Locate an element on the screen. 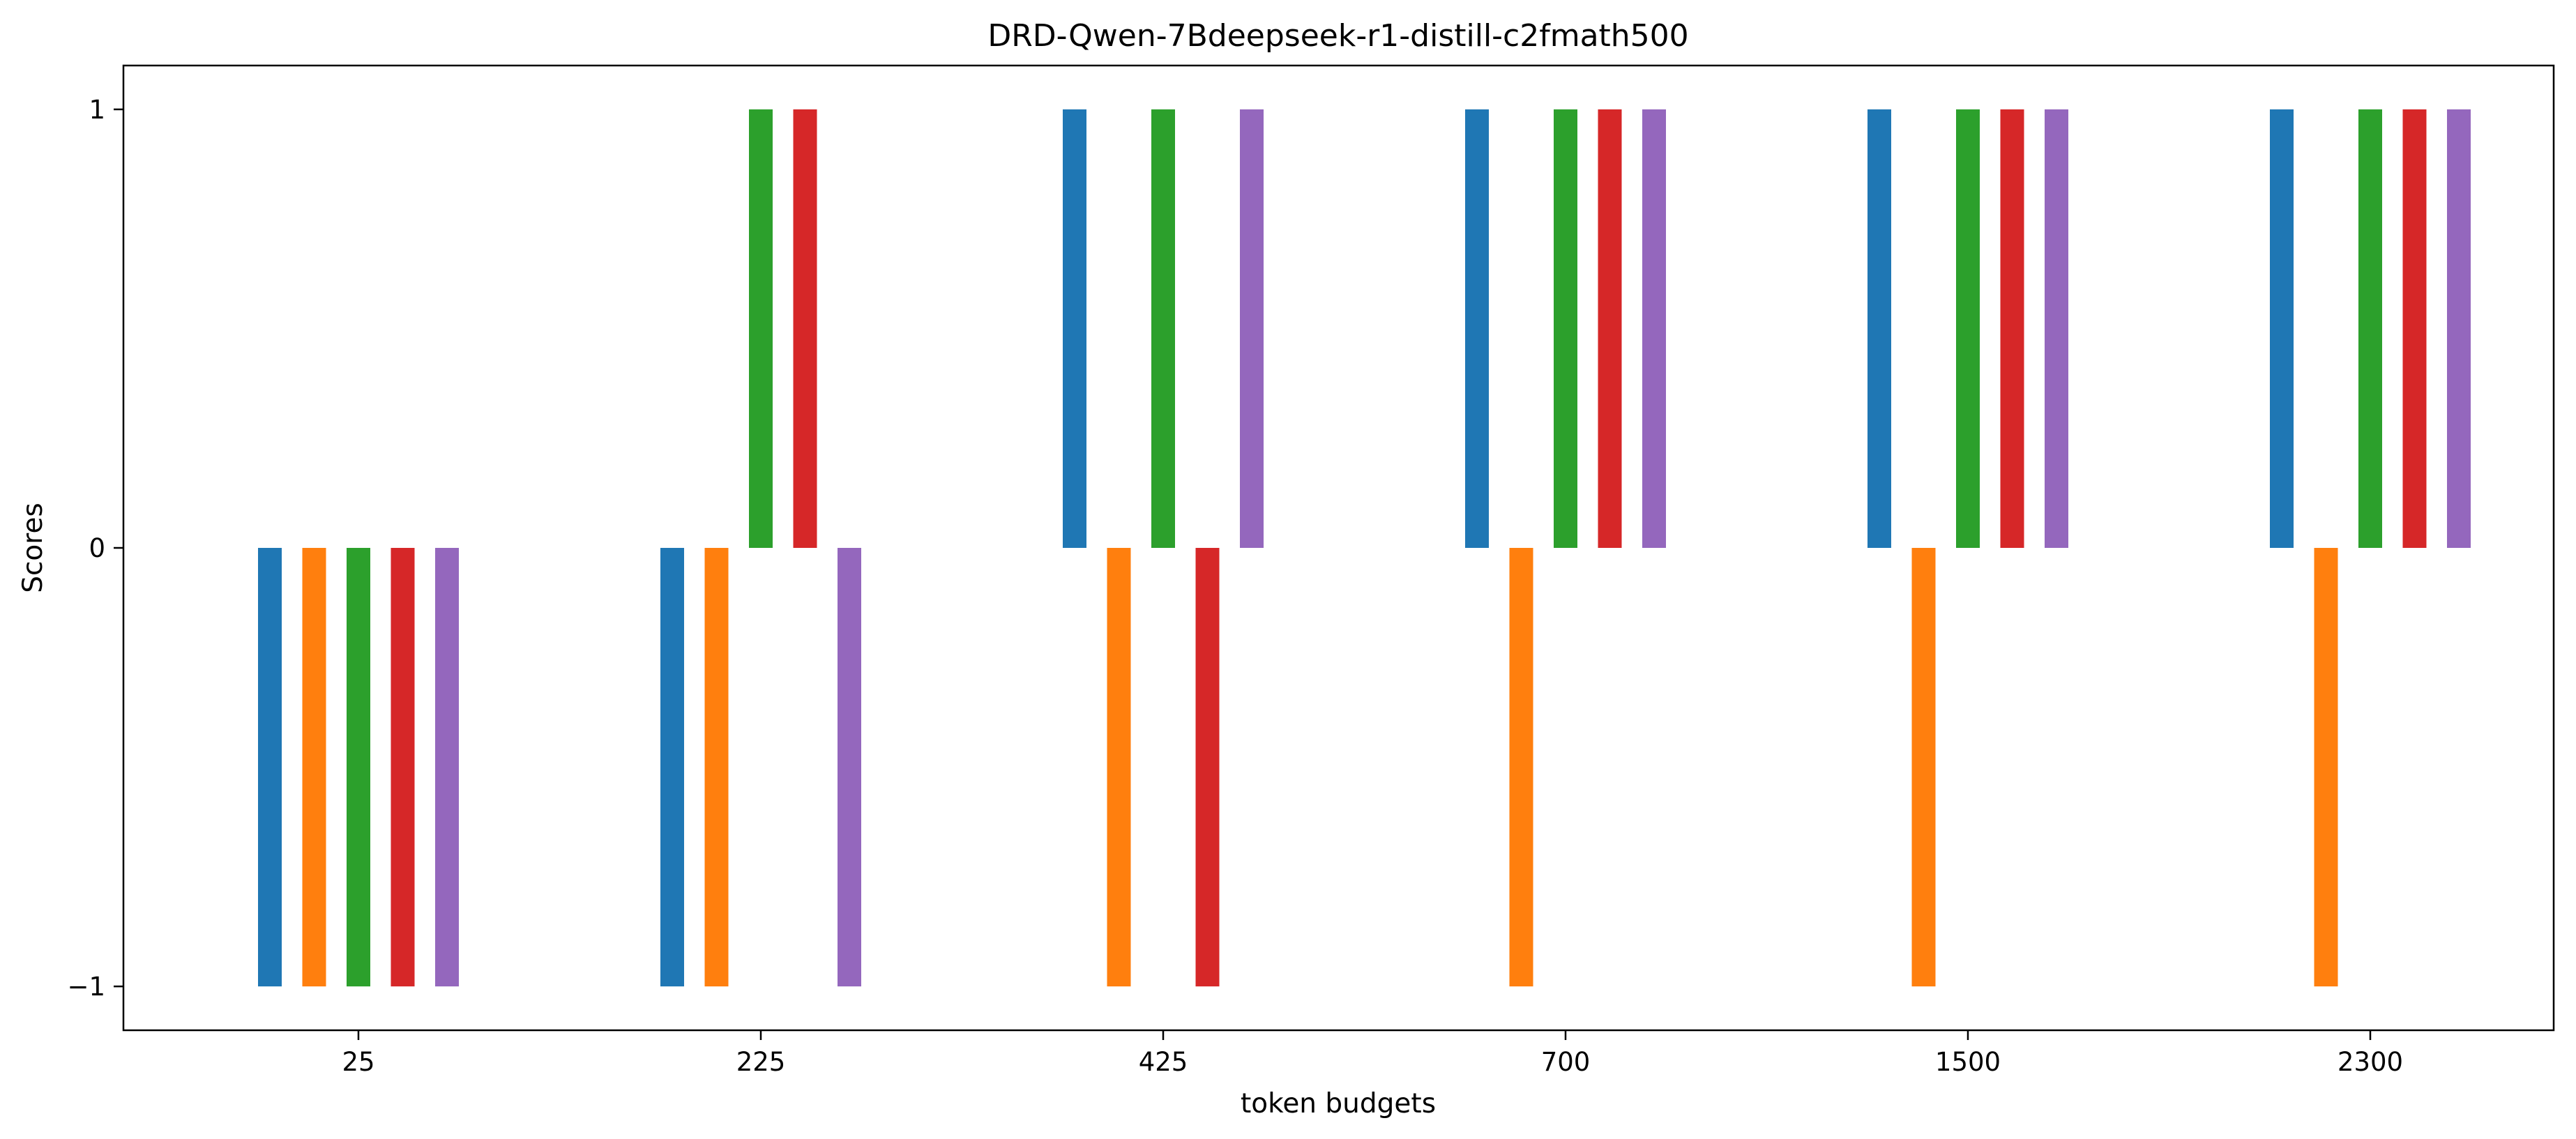 The width and height of the screenshot is (2576, 1139). bar-2300-s2 is located at coordinates (2326, 767).